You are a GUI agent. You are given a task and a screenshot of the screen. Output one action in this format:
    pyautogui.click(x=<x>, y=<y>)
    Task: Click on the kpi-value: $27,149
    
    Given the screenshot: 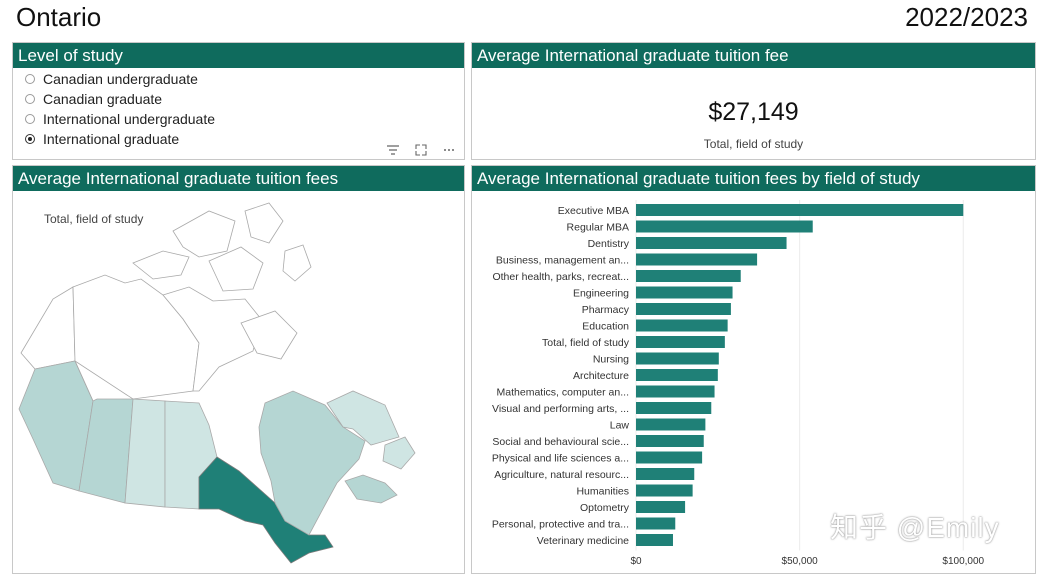 What is the action you would take?
    pyautogui.click(x=753, y=112)
    